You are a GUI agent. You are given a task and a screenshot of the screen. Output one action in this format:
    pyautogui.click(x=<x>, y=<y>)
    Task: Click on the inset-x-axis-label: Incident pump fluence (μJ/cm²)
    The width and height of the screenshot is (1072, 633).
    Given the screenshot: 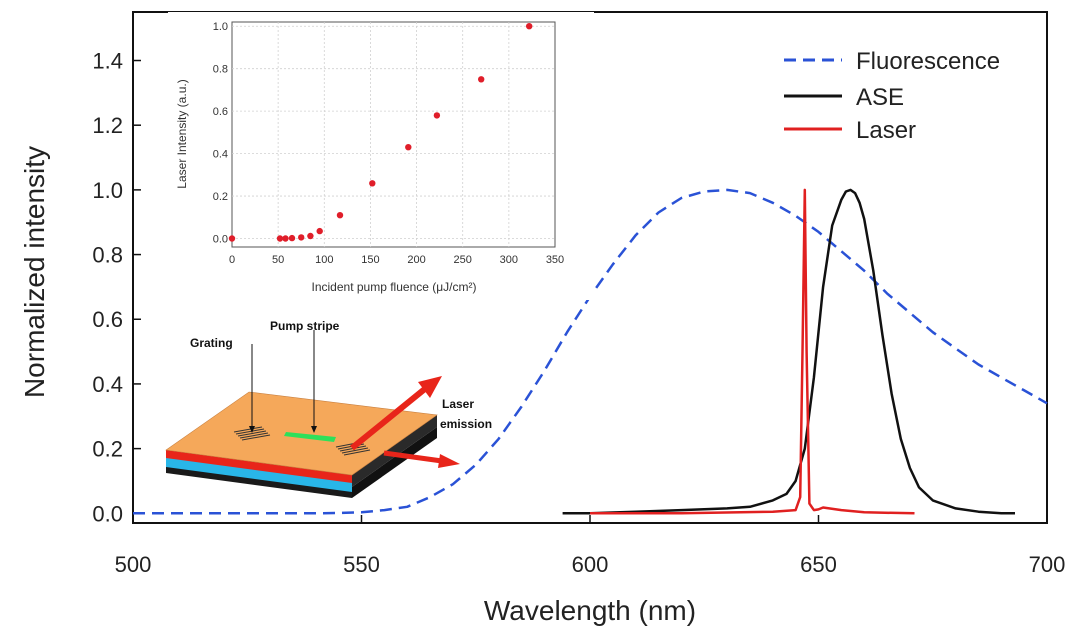 What is the action you would take?
    pyautogui.click(x=394, y=287)
    